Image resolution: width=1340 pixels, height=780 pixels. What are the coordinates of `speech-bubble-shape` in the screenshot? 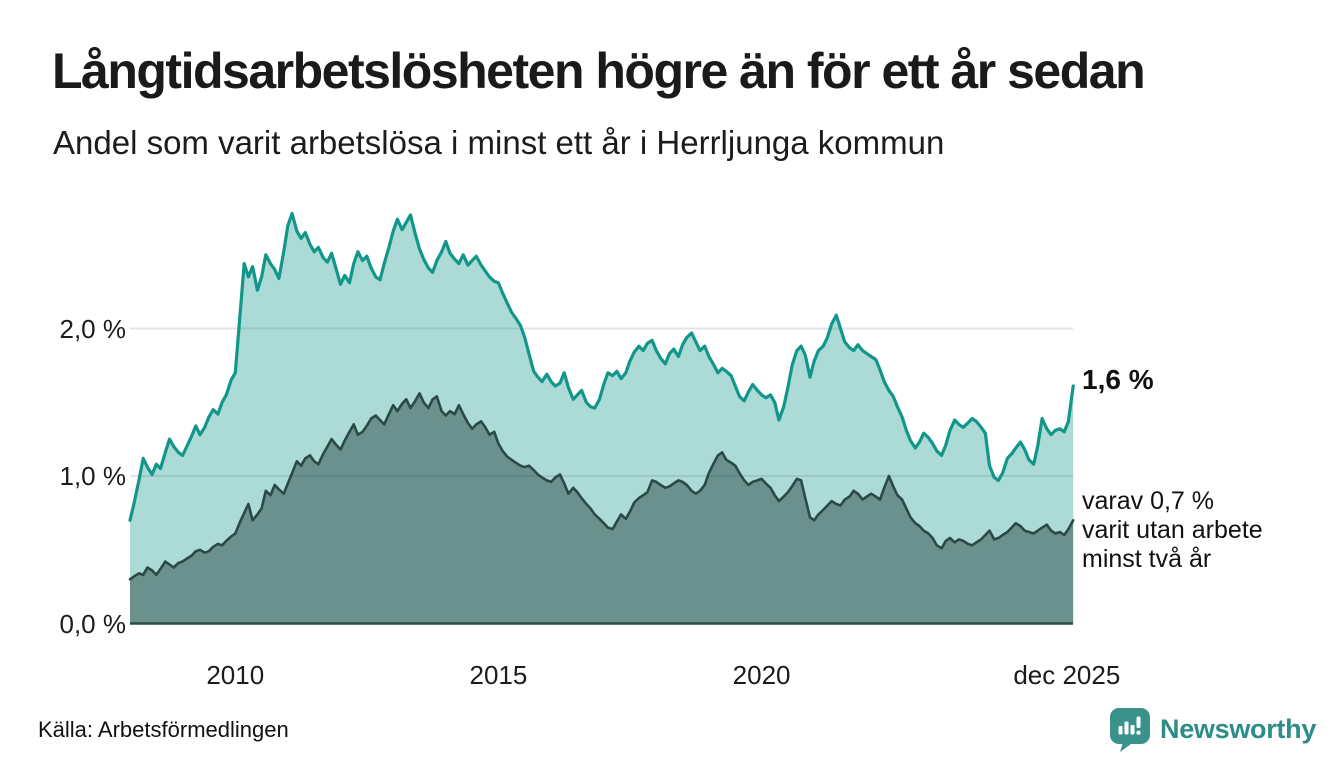 It's located at (1130, 730).